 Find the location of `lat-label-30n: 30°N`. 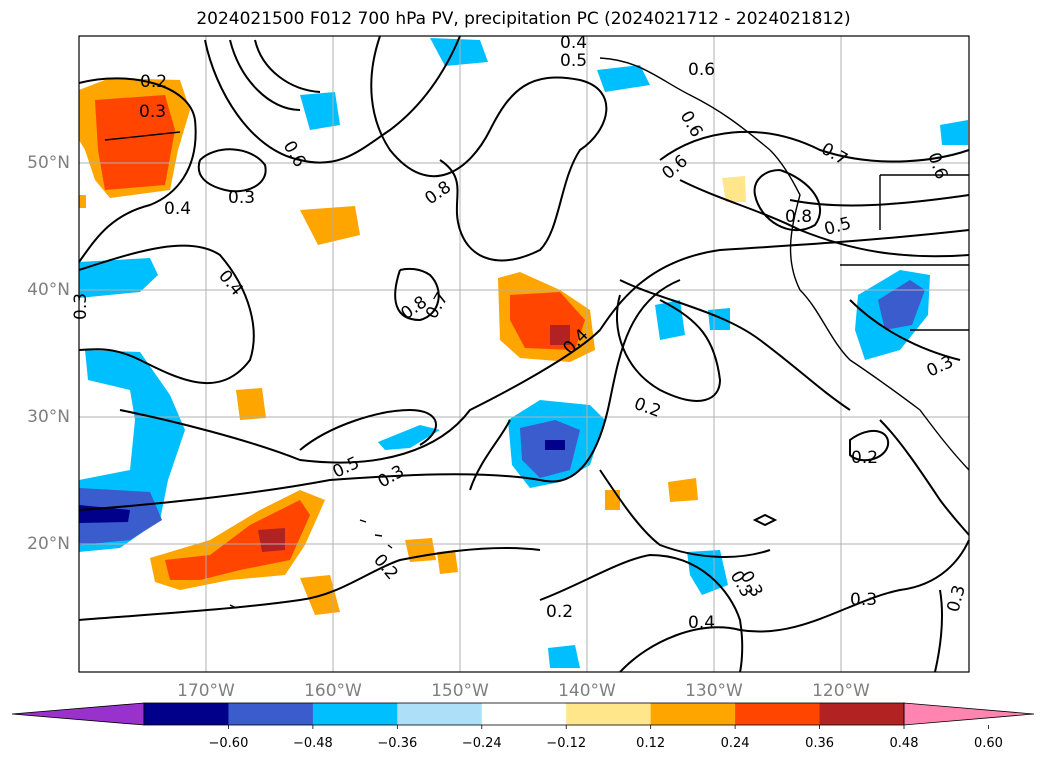

lat-label-30n: 30°N is located at coordinates (48, 417).